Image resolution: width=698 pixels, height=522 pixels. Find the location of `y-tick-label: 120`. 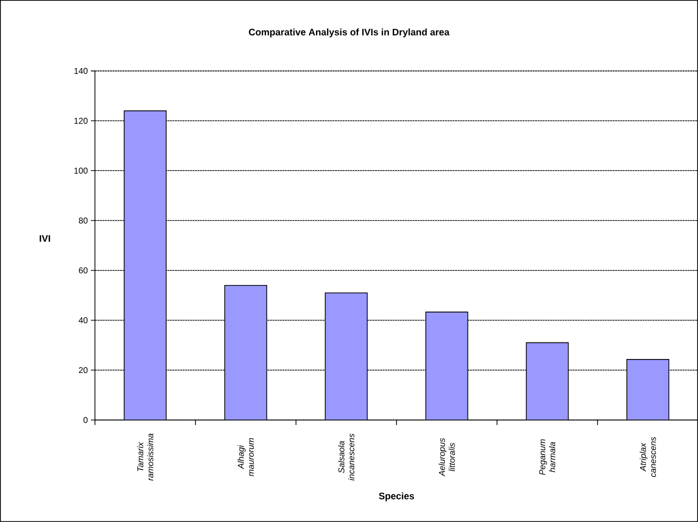

y-tick-label: 120 is located at coordinates (81, 121).